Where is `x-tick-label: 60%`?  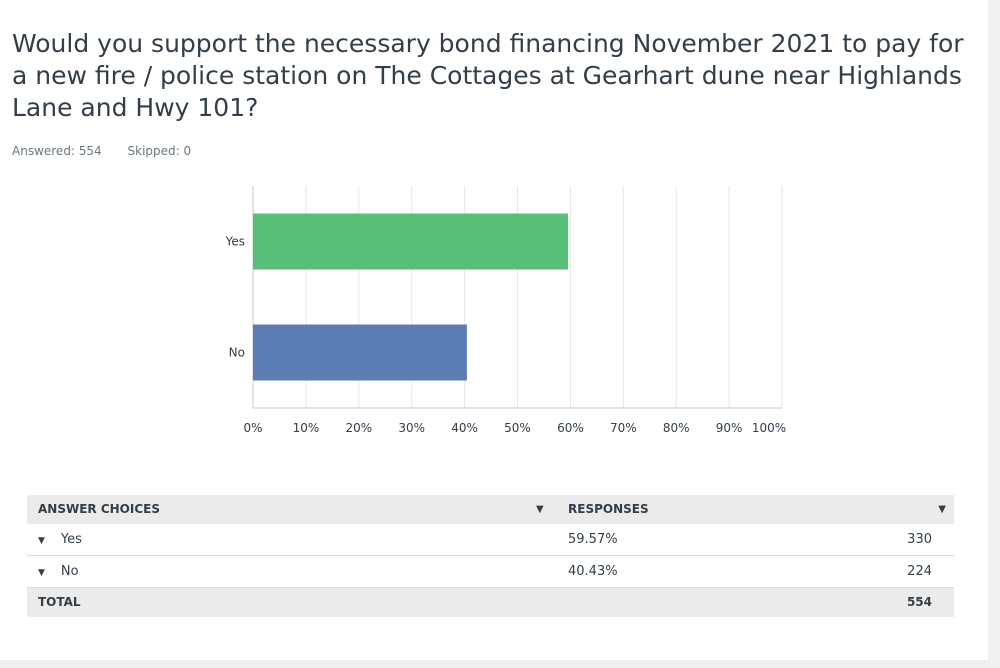 x-tick-label: 60% is located at coordinates (570, 428).